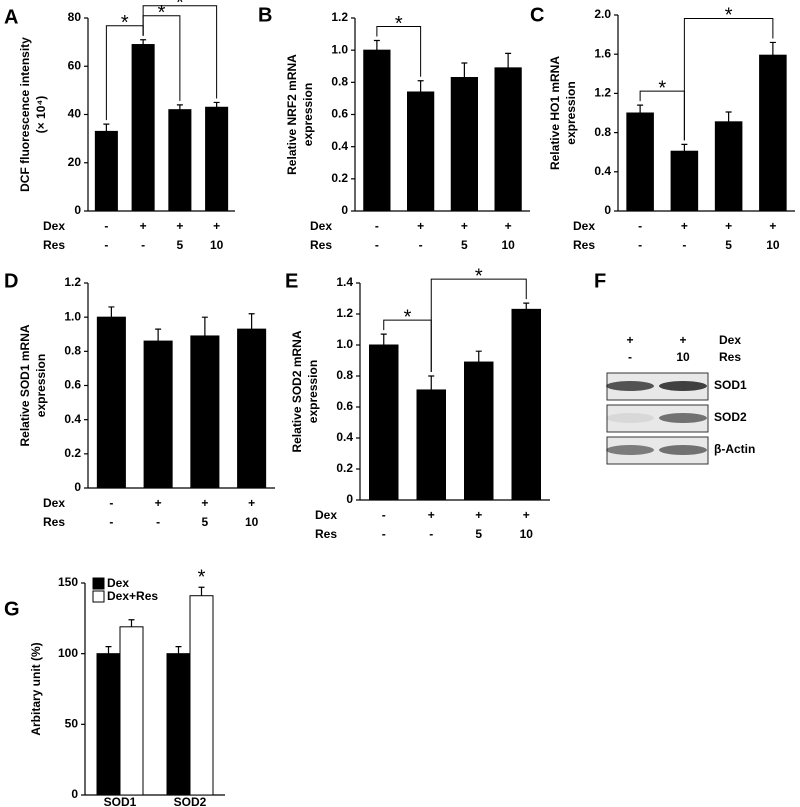 Image resolution: width=800 pixels, height=807 pixels. I want to click on y-axis-label: (× 10⁴), so click(41, 115).